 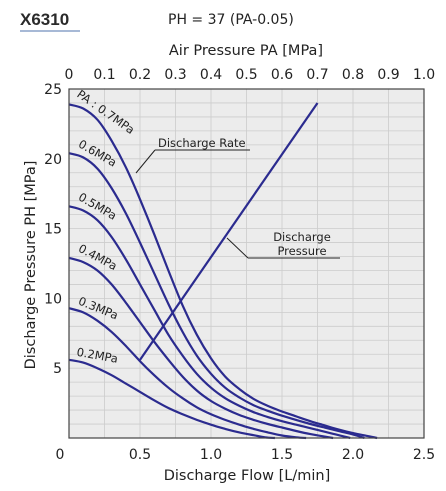 I want to click on top-axis-ticks: 0 0.1 0.2 0.3 0.4 0.5 0.6 0.7 0.8 0.9 1.0, so click(x=250, y=75).